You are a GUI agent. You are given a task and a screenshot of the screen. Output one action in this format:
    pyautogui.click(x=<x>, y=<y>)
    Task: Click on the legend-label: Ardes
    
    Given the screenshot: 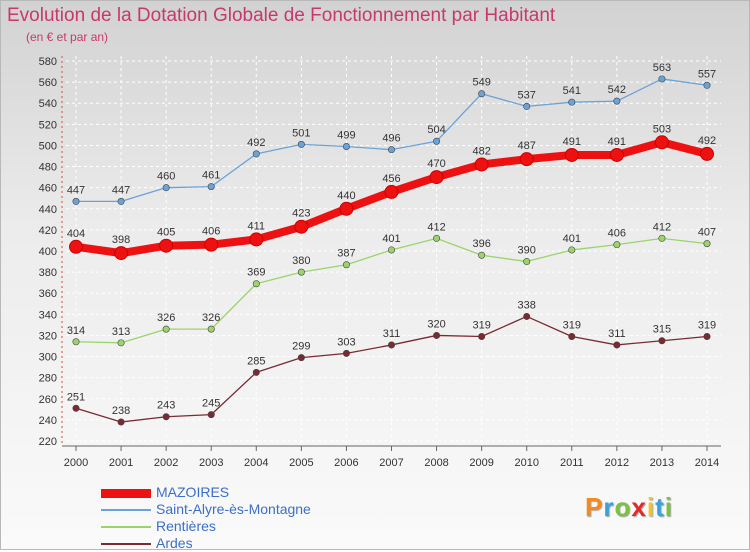 What is the action you would take?
    pyautogui.click(x=174, y=543)
    